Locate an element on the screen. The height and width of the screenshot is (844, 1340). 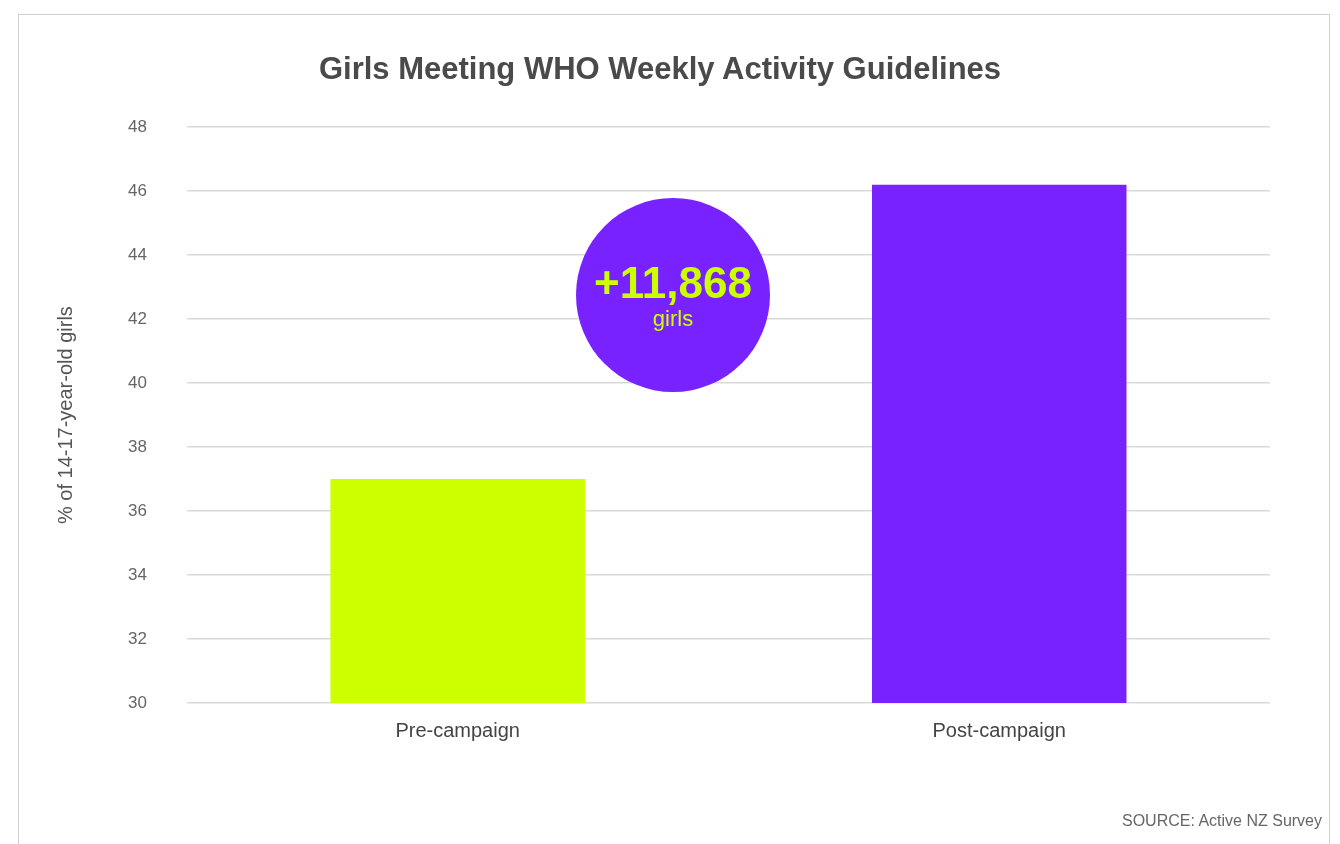
y-tick-label: 46 is located at coordinates (137, 190).